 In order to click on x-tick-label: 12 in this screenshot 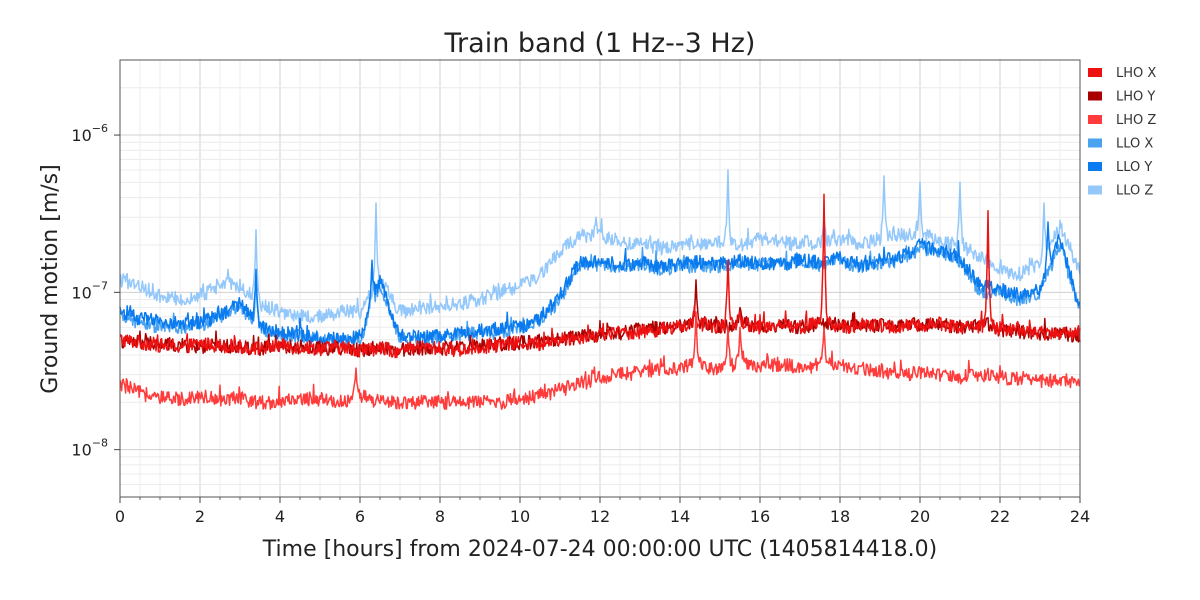, I will do `click(600, 516)`.